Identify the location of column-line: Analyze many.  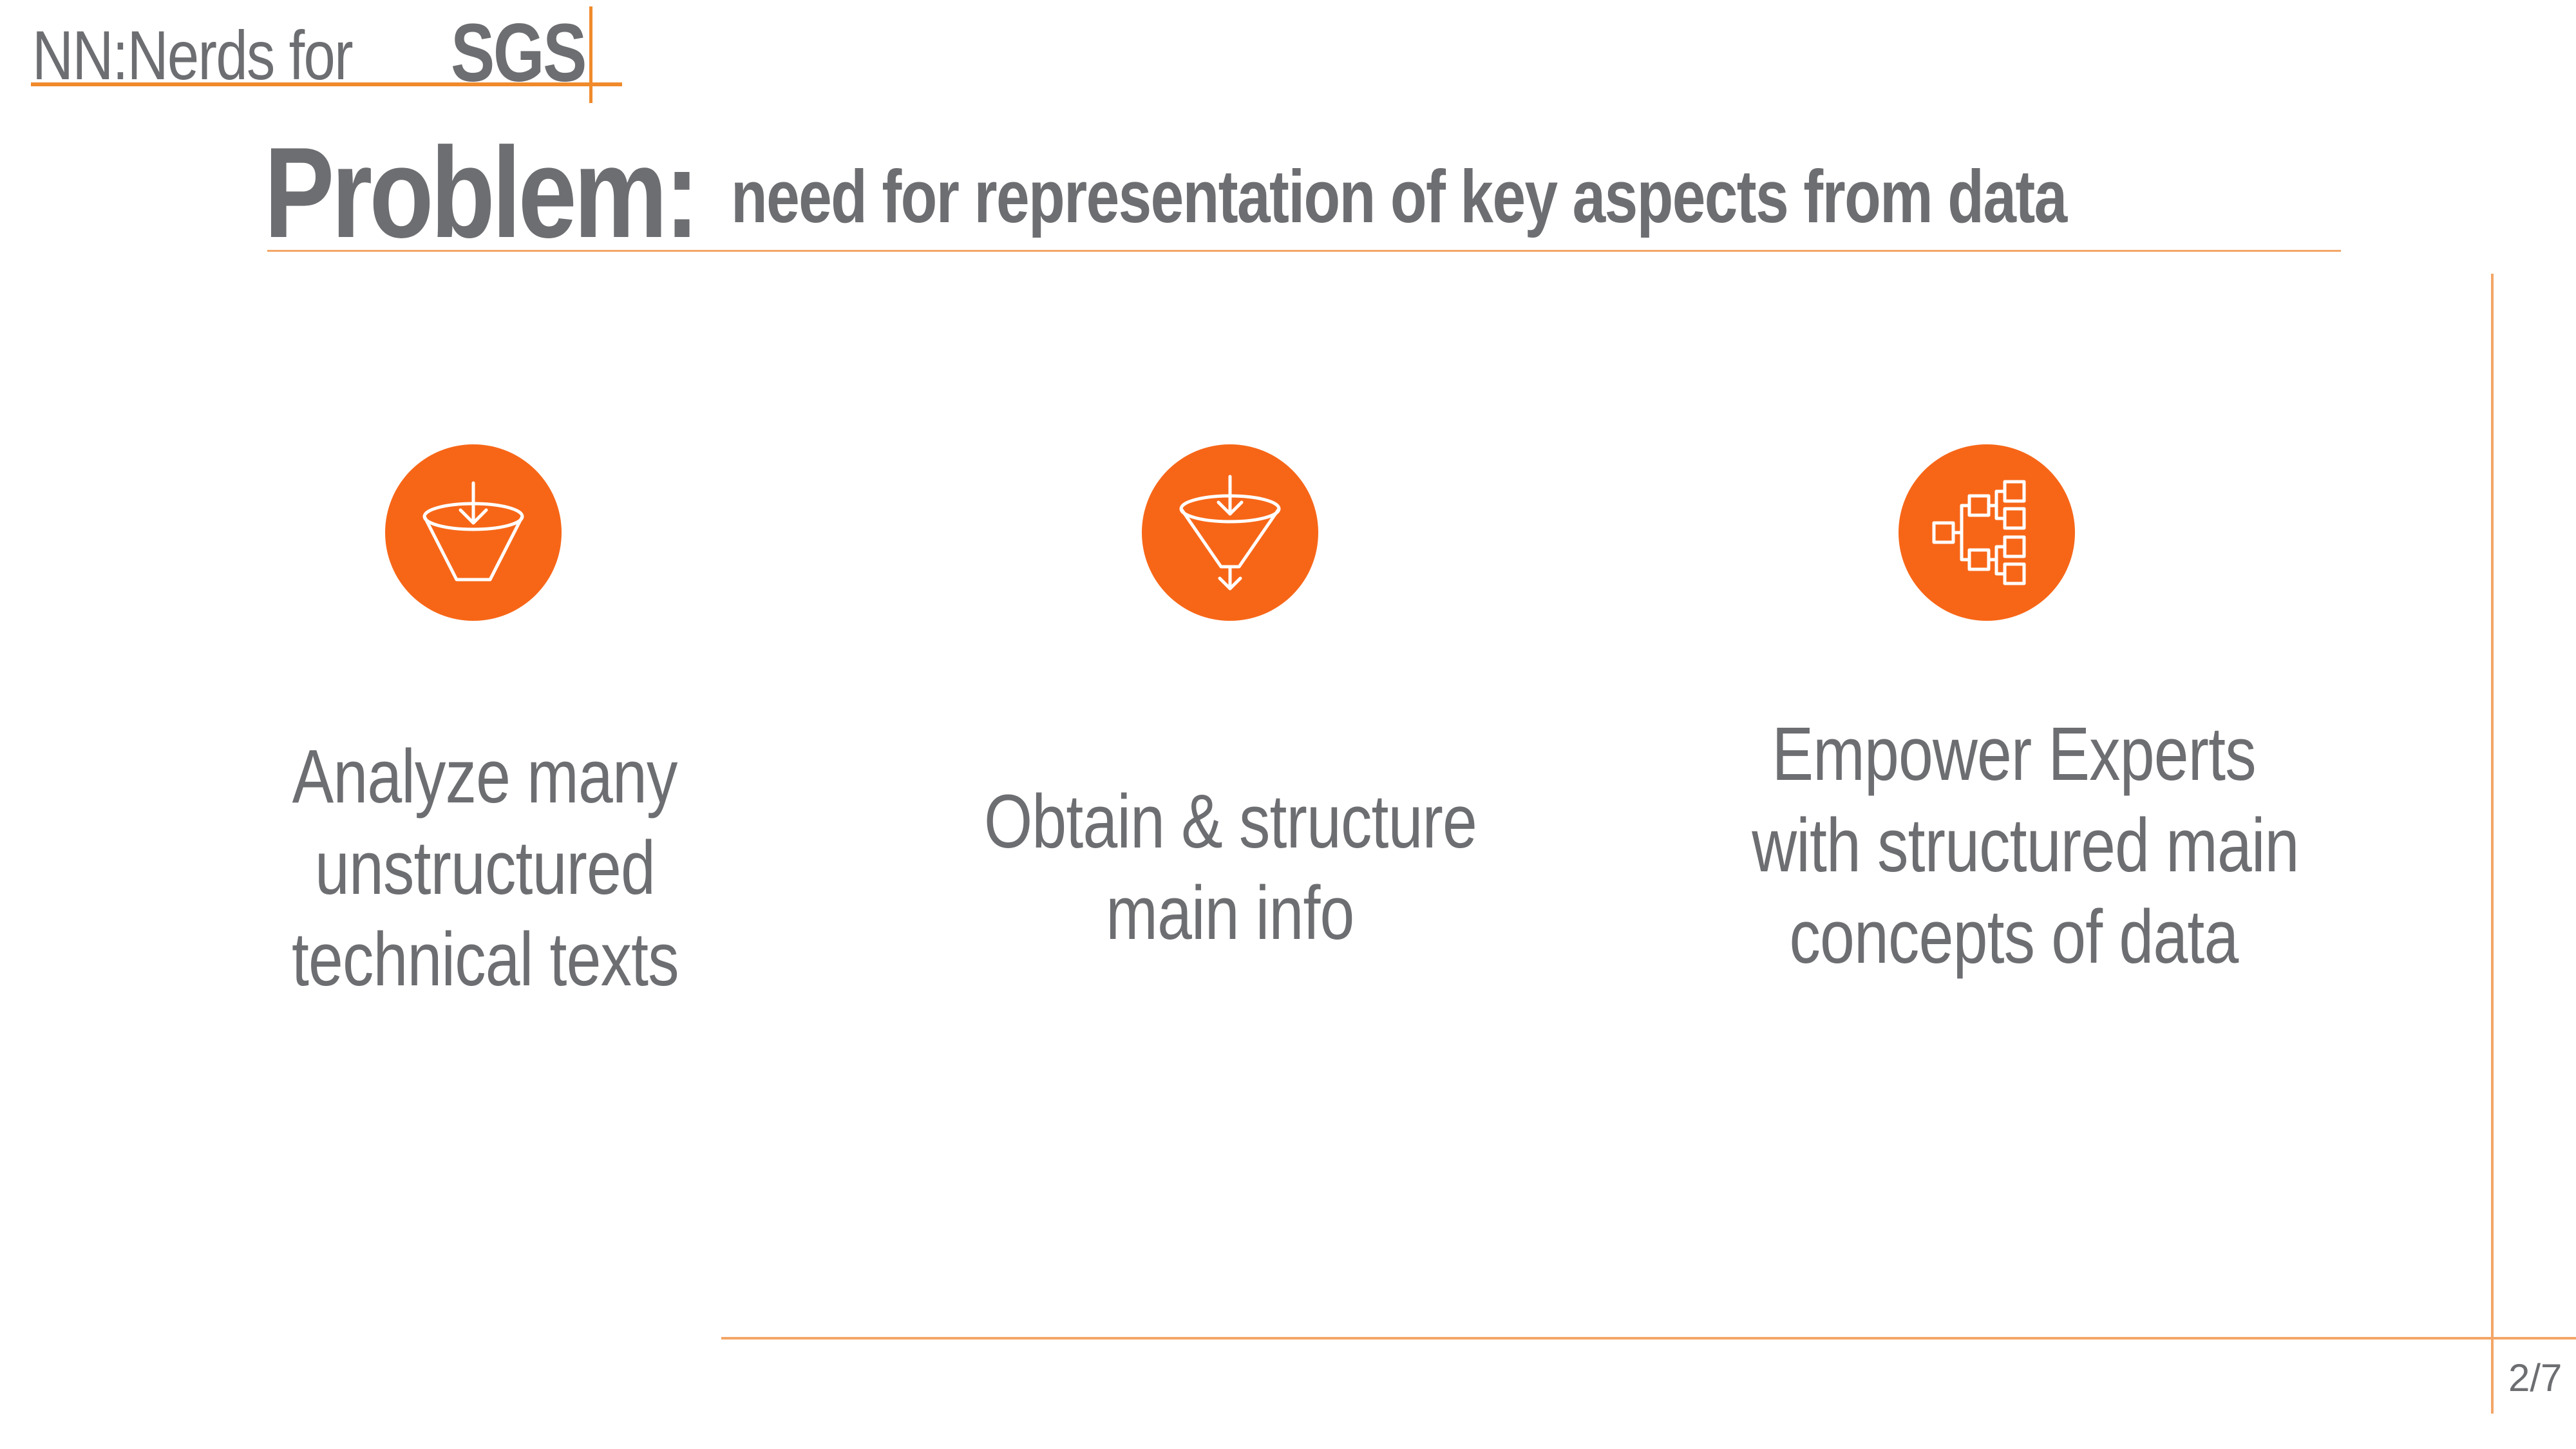
(485, 777).